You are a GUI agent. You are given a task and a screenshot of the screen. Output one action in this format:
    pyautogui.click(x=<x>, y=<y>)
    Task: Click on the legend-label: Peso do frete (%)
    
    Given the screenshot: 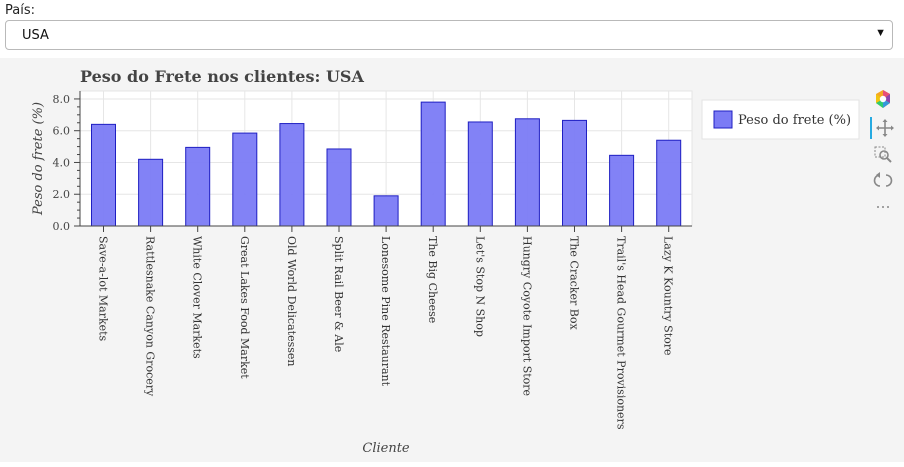 What is the action you would take?
    pyautogui.click(x=794, y=120)
    